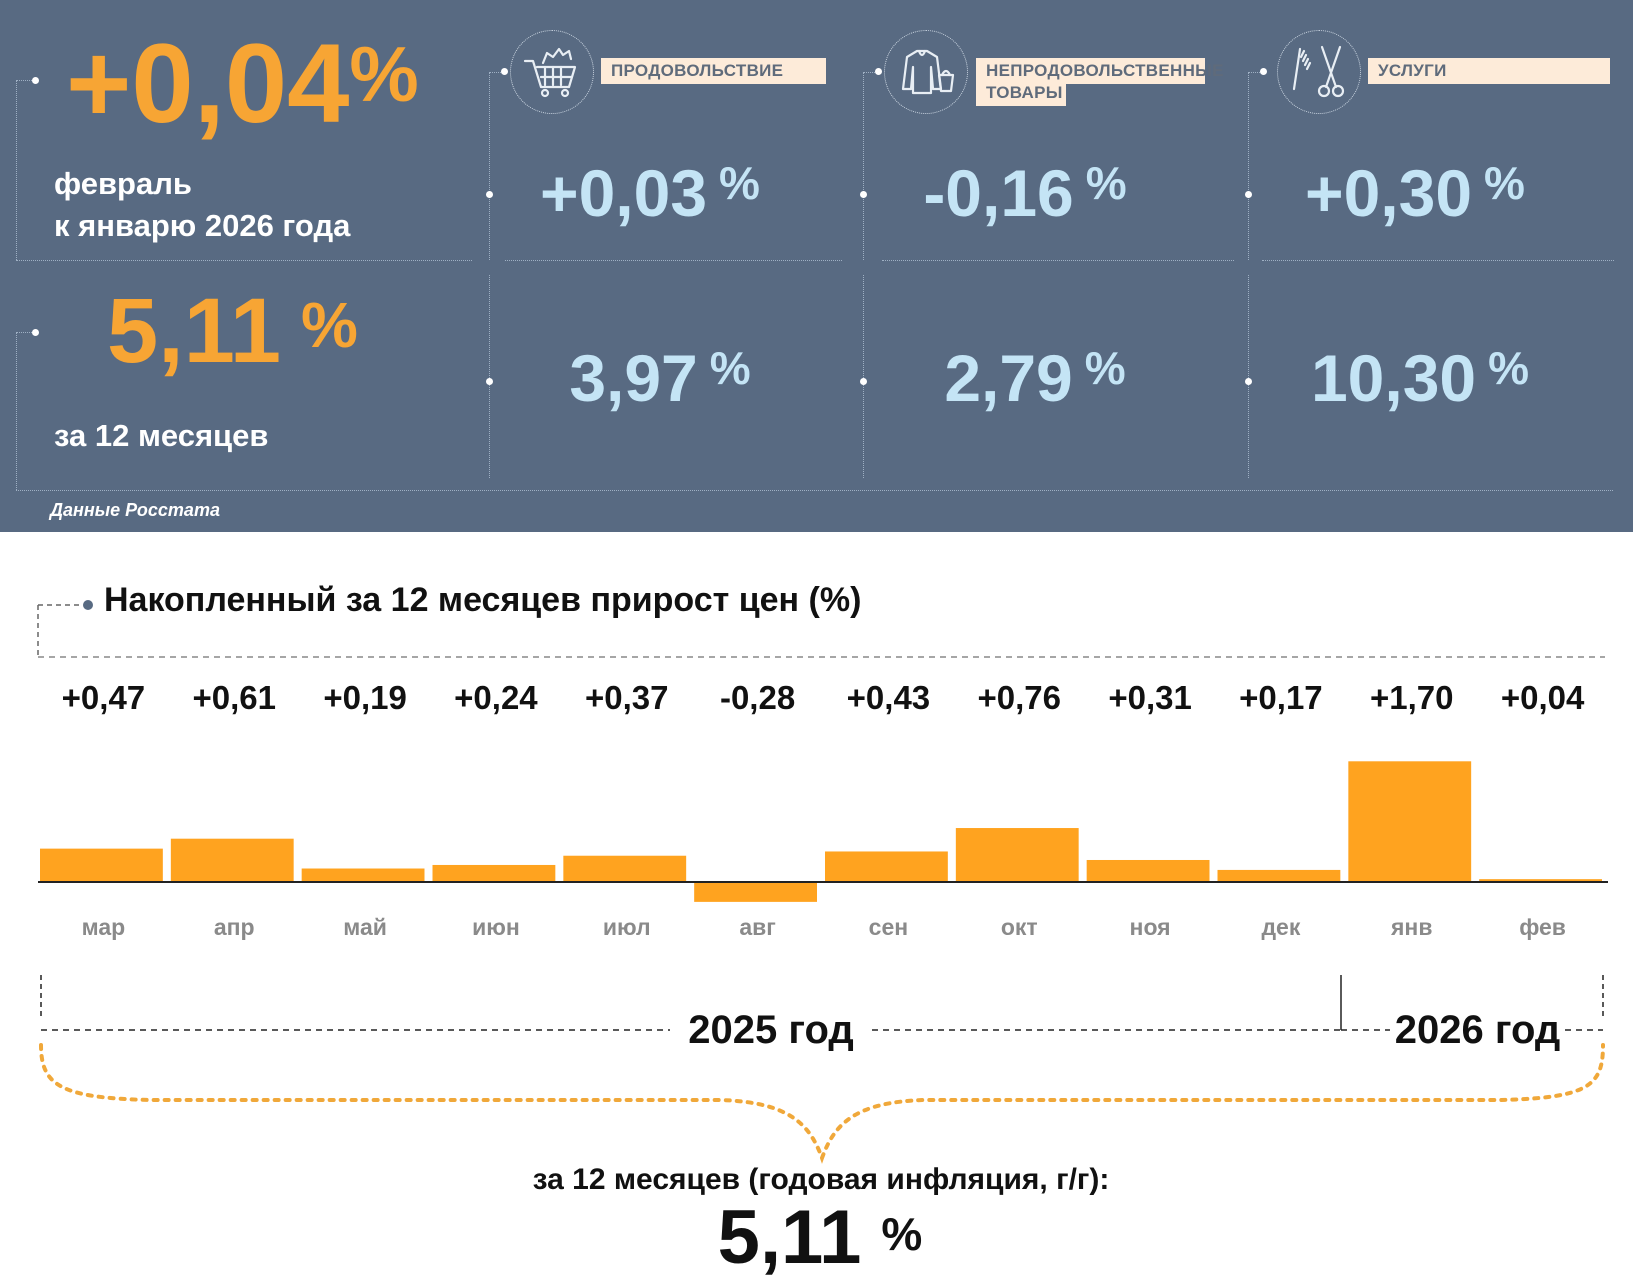 The width and height of the screenshot is (1633, 1285). I want to click on category-label-nonfood-line2: ТОВАРЫ, so click(1021, 93).